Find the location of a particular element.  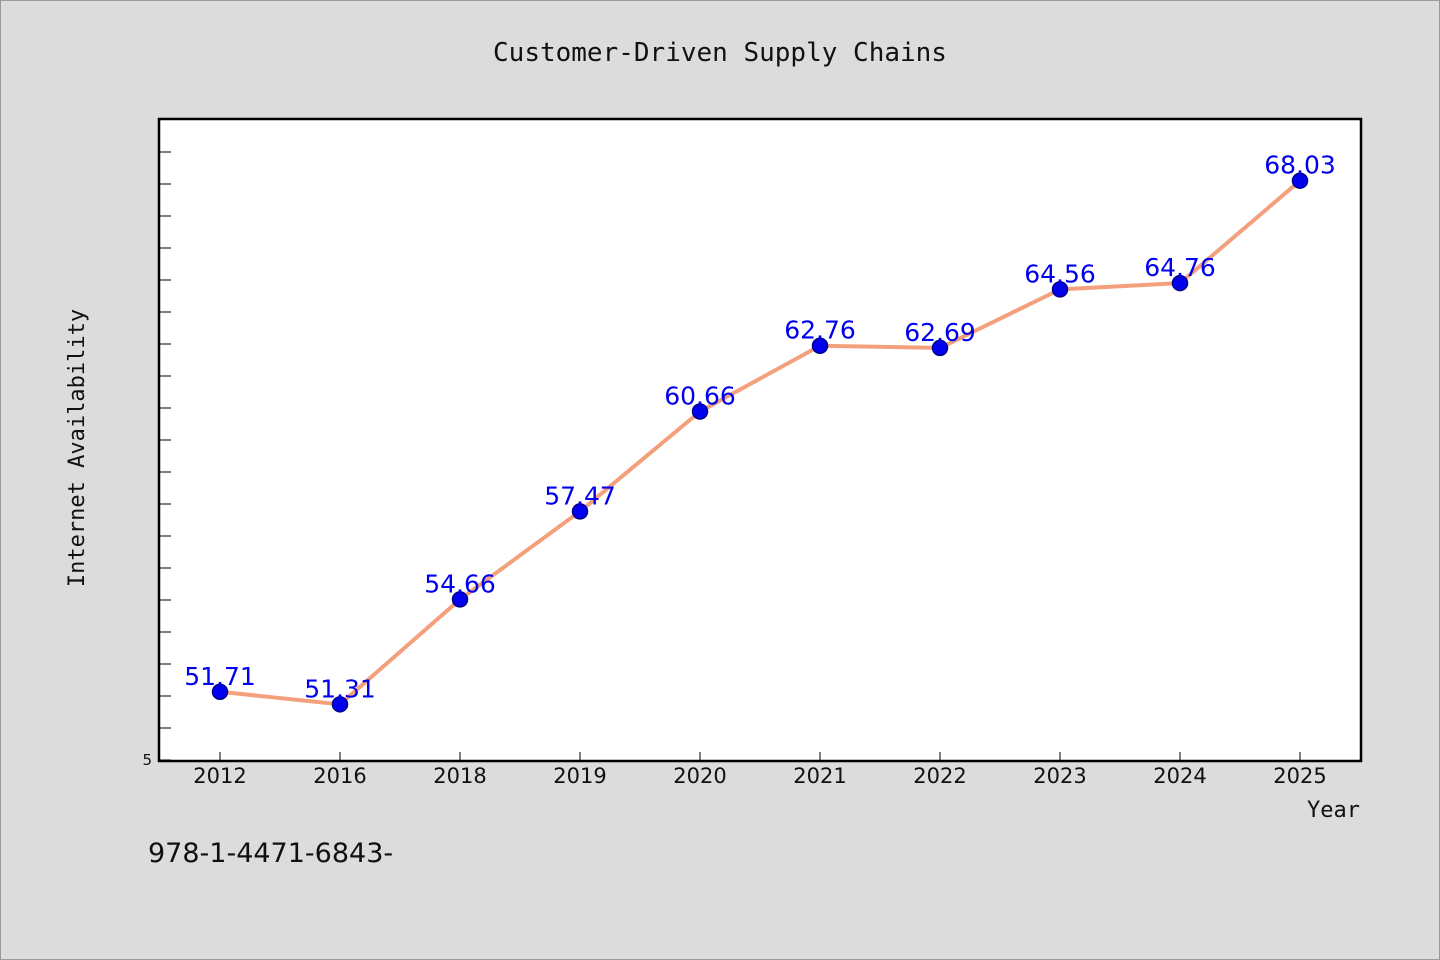

x-tick-label: 2012 is located at coordinates (219, 776).